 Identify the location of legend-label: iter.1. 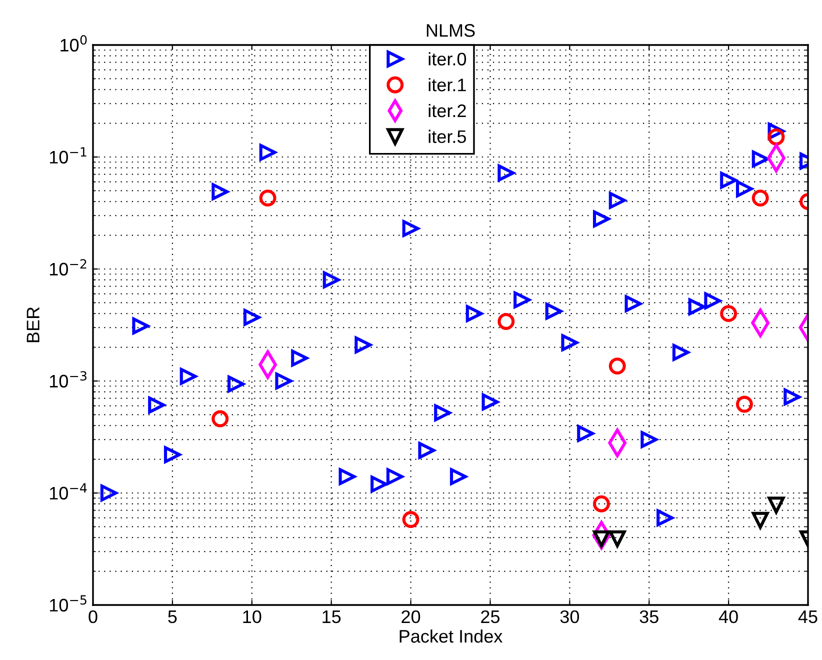
(447, 85).